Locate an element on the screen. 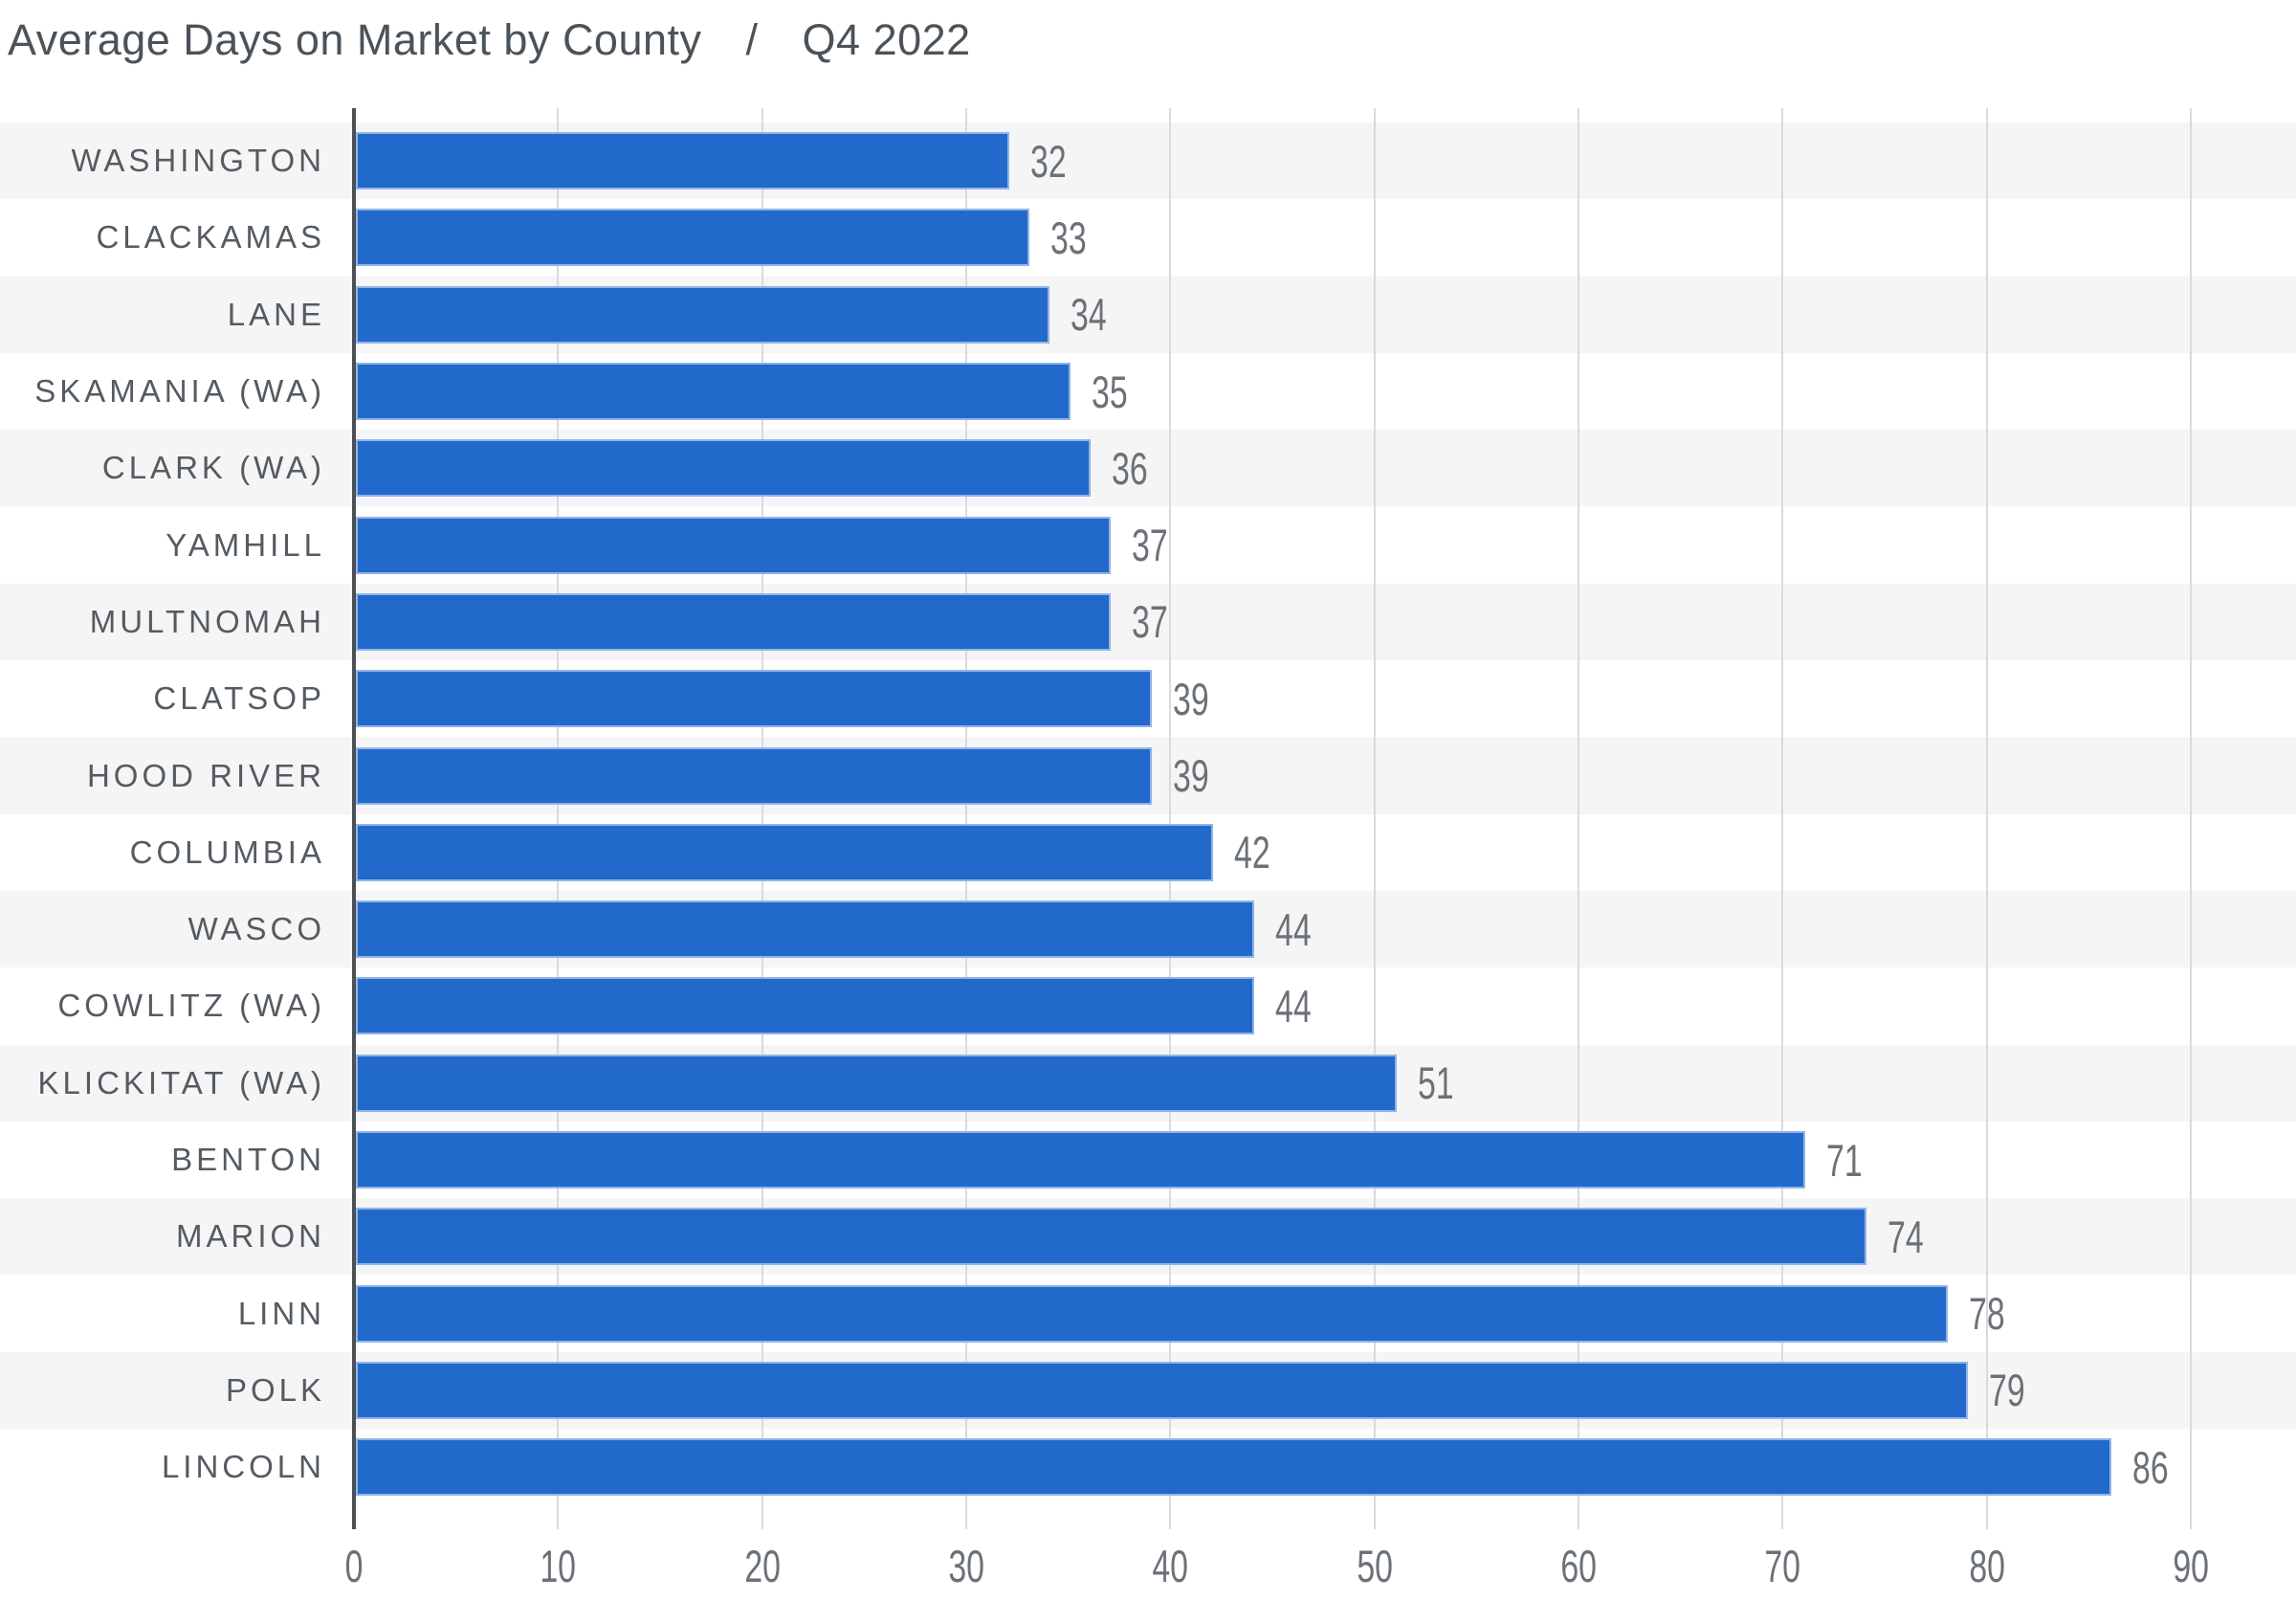 The image size is (2296, 1622). bar-value-label: 32 is located at coordinates (1055, 160).